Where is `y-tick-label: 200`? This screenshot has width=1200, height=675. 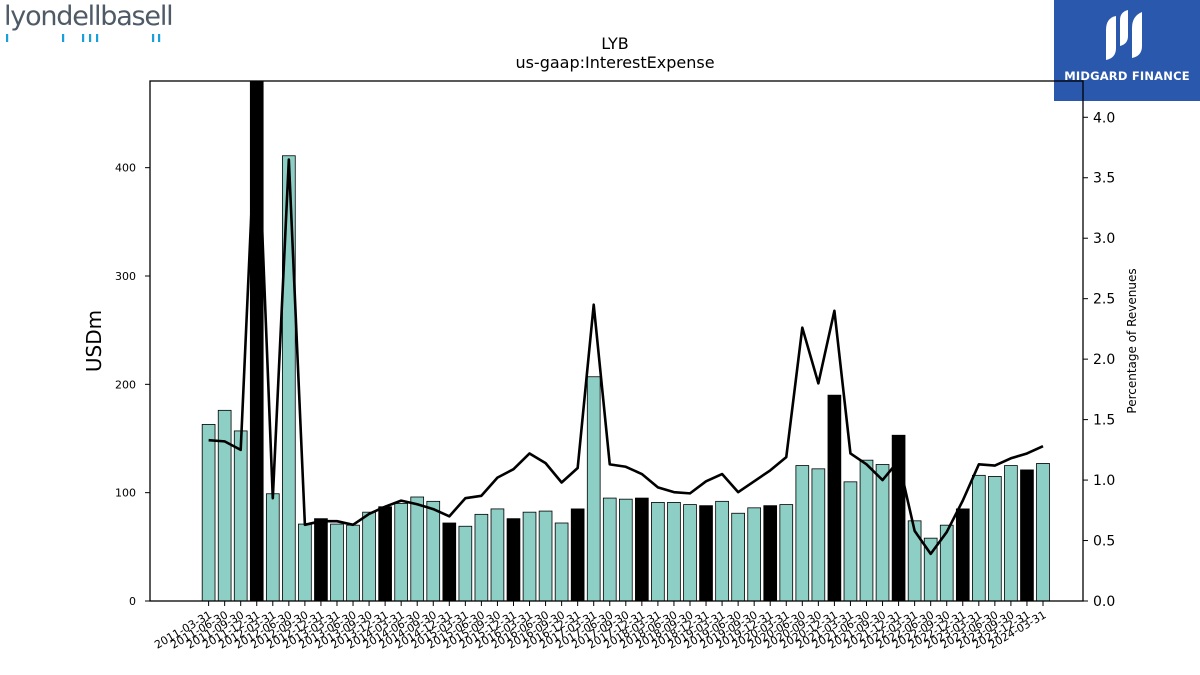
y-tick-label: 200 is located at coordinates (125, 384).